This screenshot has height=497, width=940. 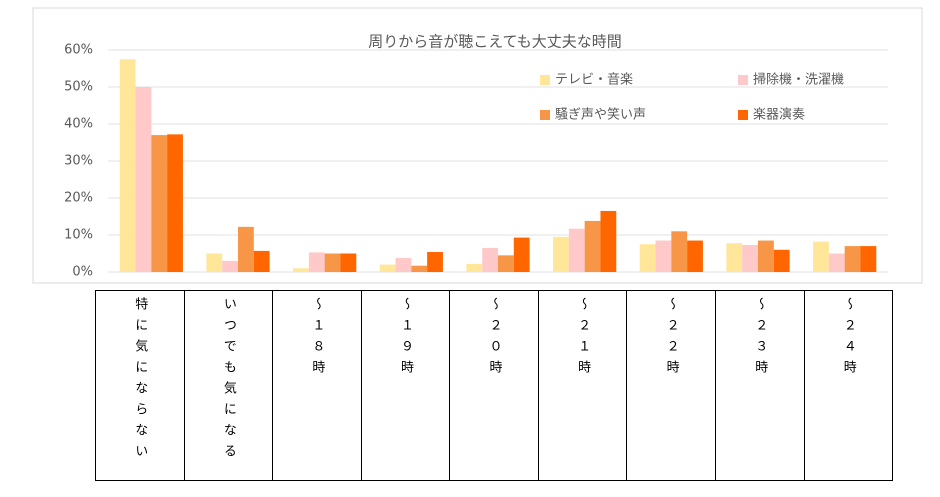 I want to click on category-cell: 特に気にならない, so click(x=140, y=385).